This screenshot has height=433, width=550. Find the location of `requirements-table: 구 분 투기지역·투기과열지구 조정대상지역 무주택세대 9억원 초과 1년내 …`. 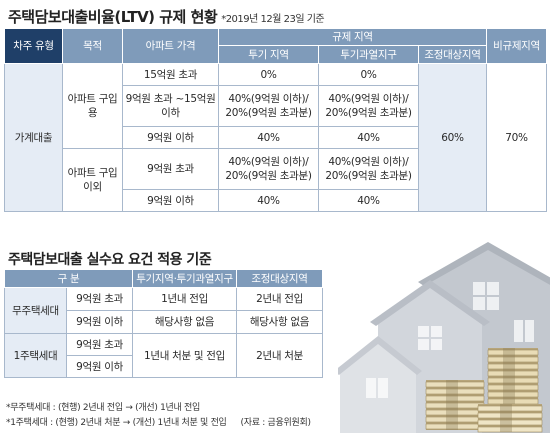

requirements-table: 구 분 투기지역·투기과열지구 조정대상지역 무주택세대 9억원 초과 1년내 … is located at coordinates (163, 323).